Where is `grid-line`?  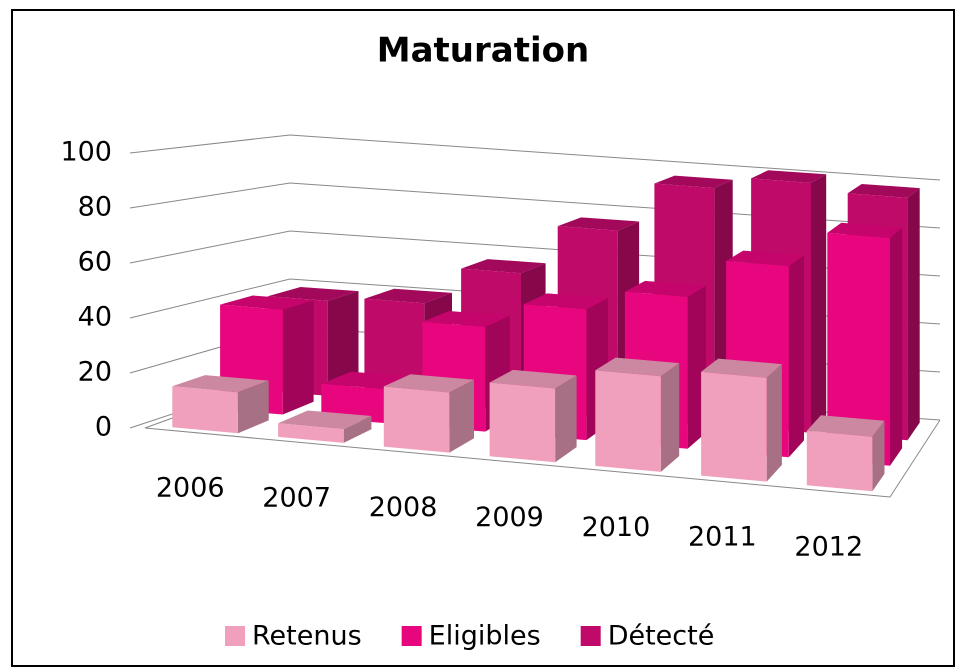 grid-line is located at coordinates (535, 157).